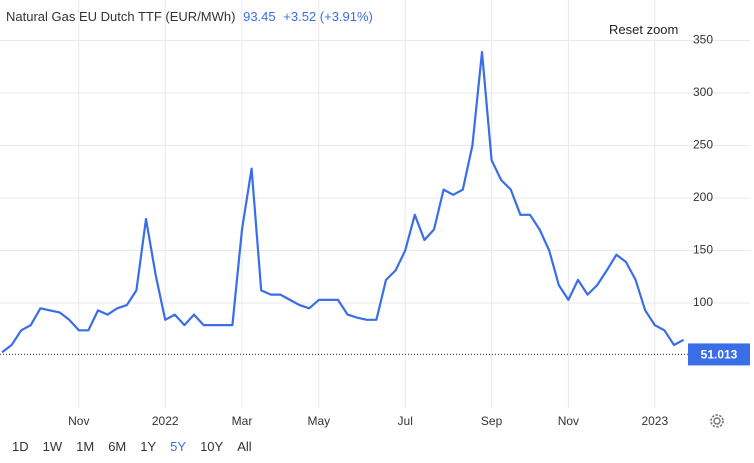 The width and height of the screenshot is (754, 463). What do you see at coordinates (139, 446) in the screenshot?
I see `range-buttons: 1D 1W 1M 6M 1Y 5Y 10Y All` at bounding box center [139, 446].